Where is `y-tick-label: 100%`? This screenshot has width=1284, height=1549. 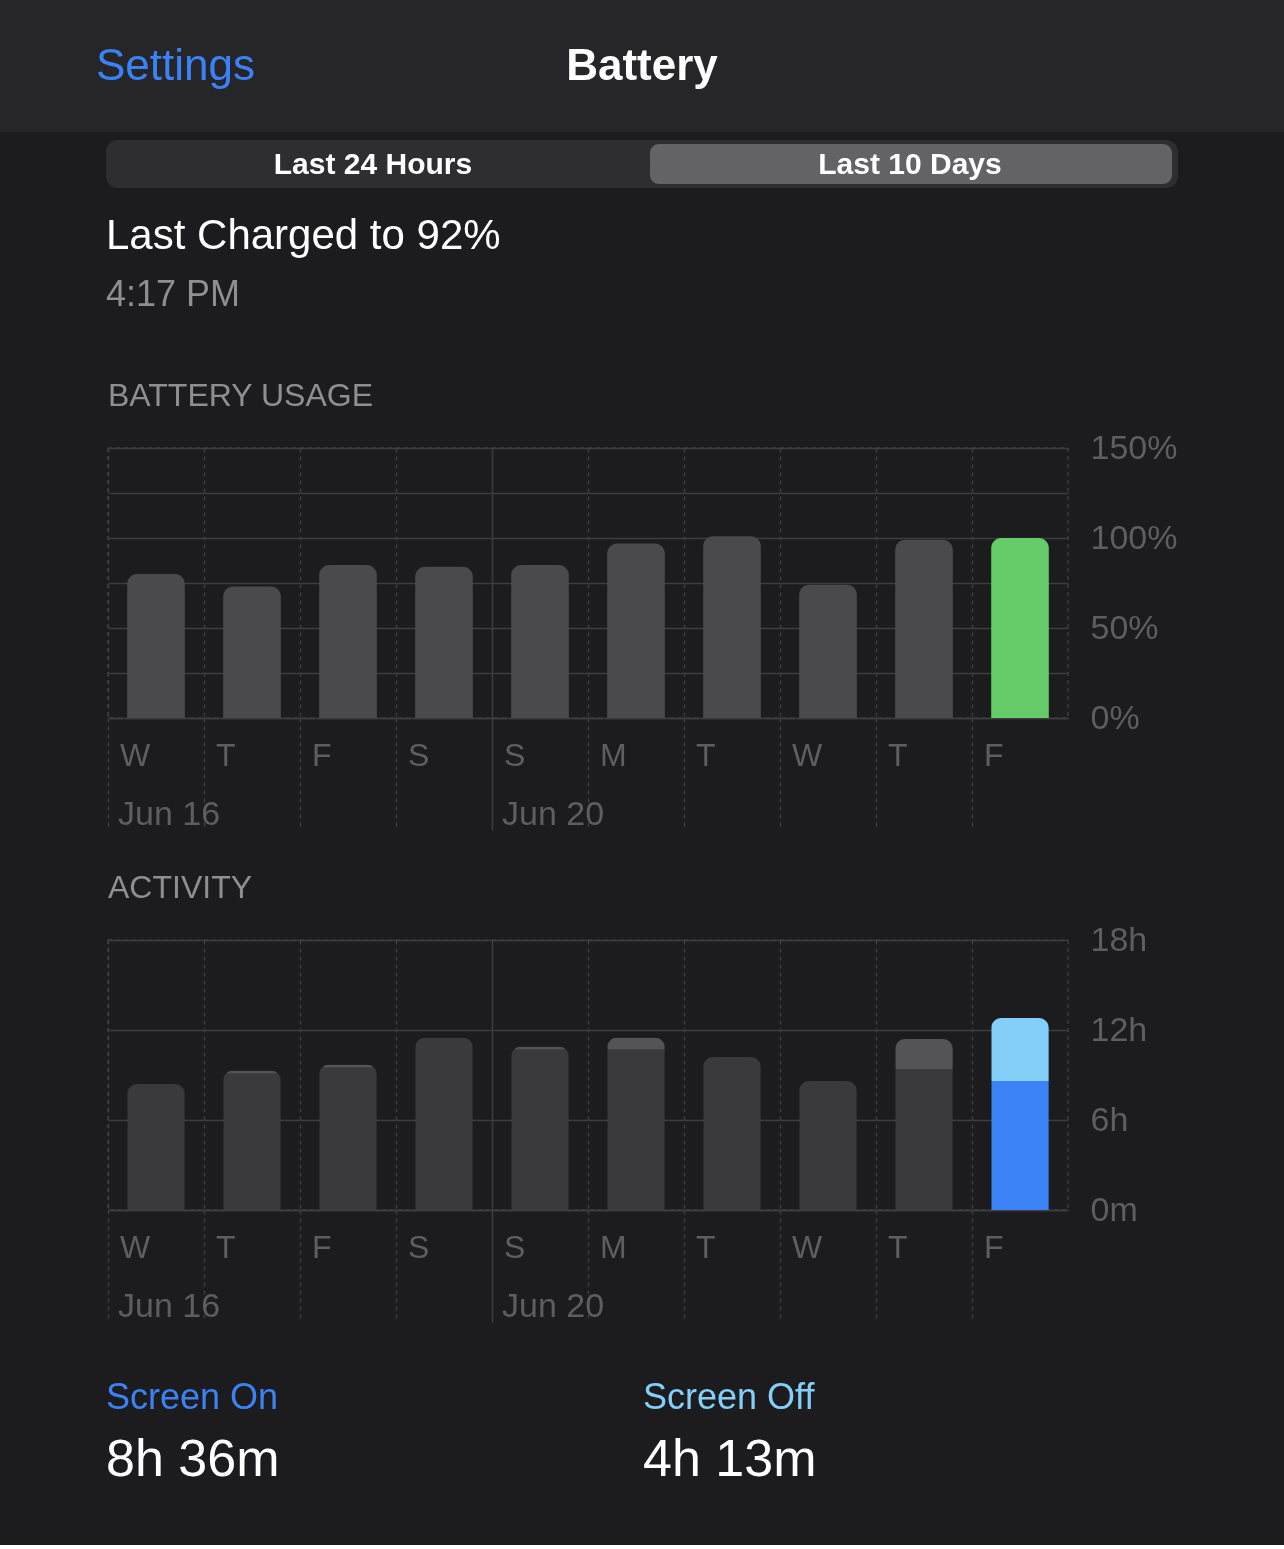
y-tick-label: 100% is located at coordinates (1134, 536).